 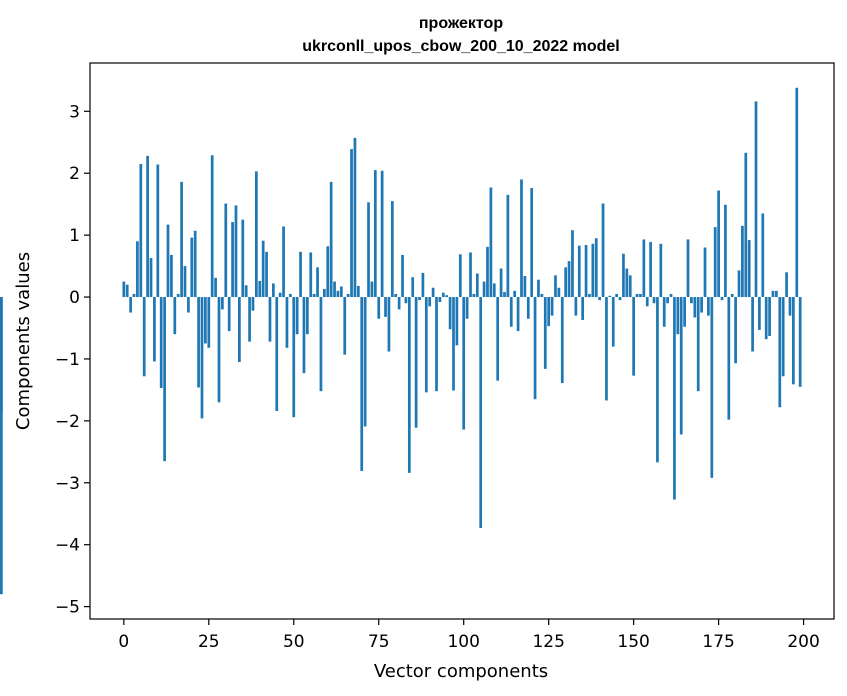 I want to click on y-tick-label: −4, so click(x=67, y=546).